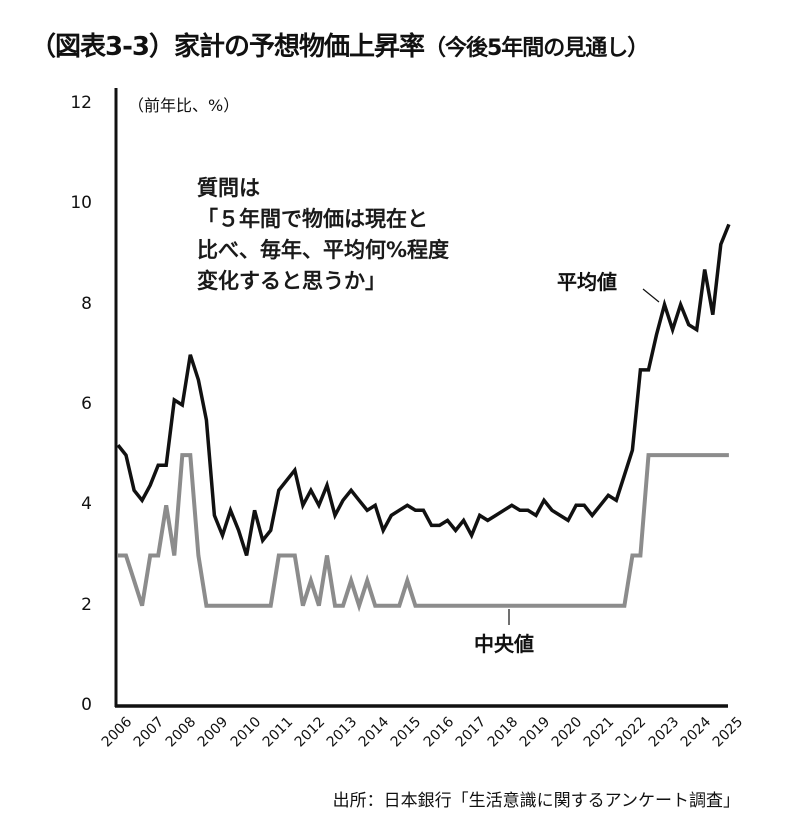 This screenshot has height=829, width=800. I want to click on y-tick-8: 8, so click(86, 304).